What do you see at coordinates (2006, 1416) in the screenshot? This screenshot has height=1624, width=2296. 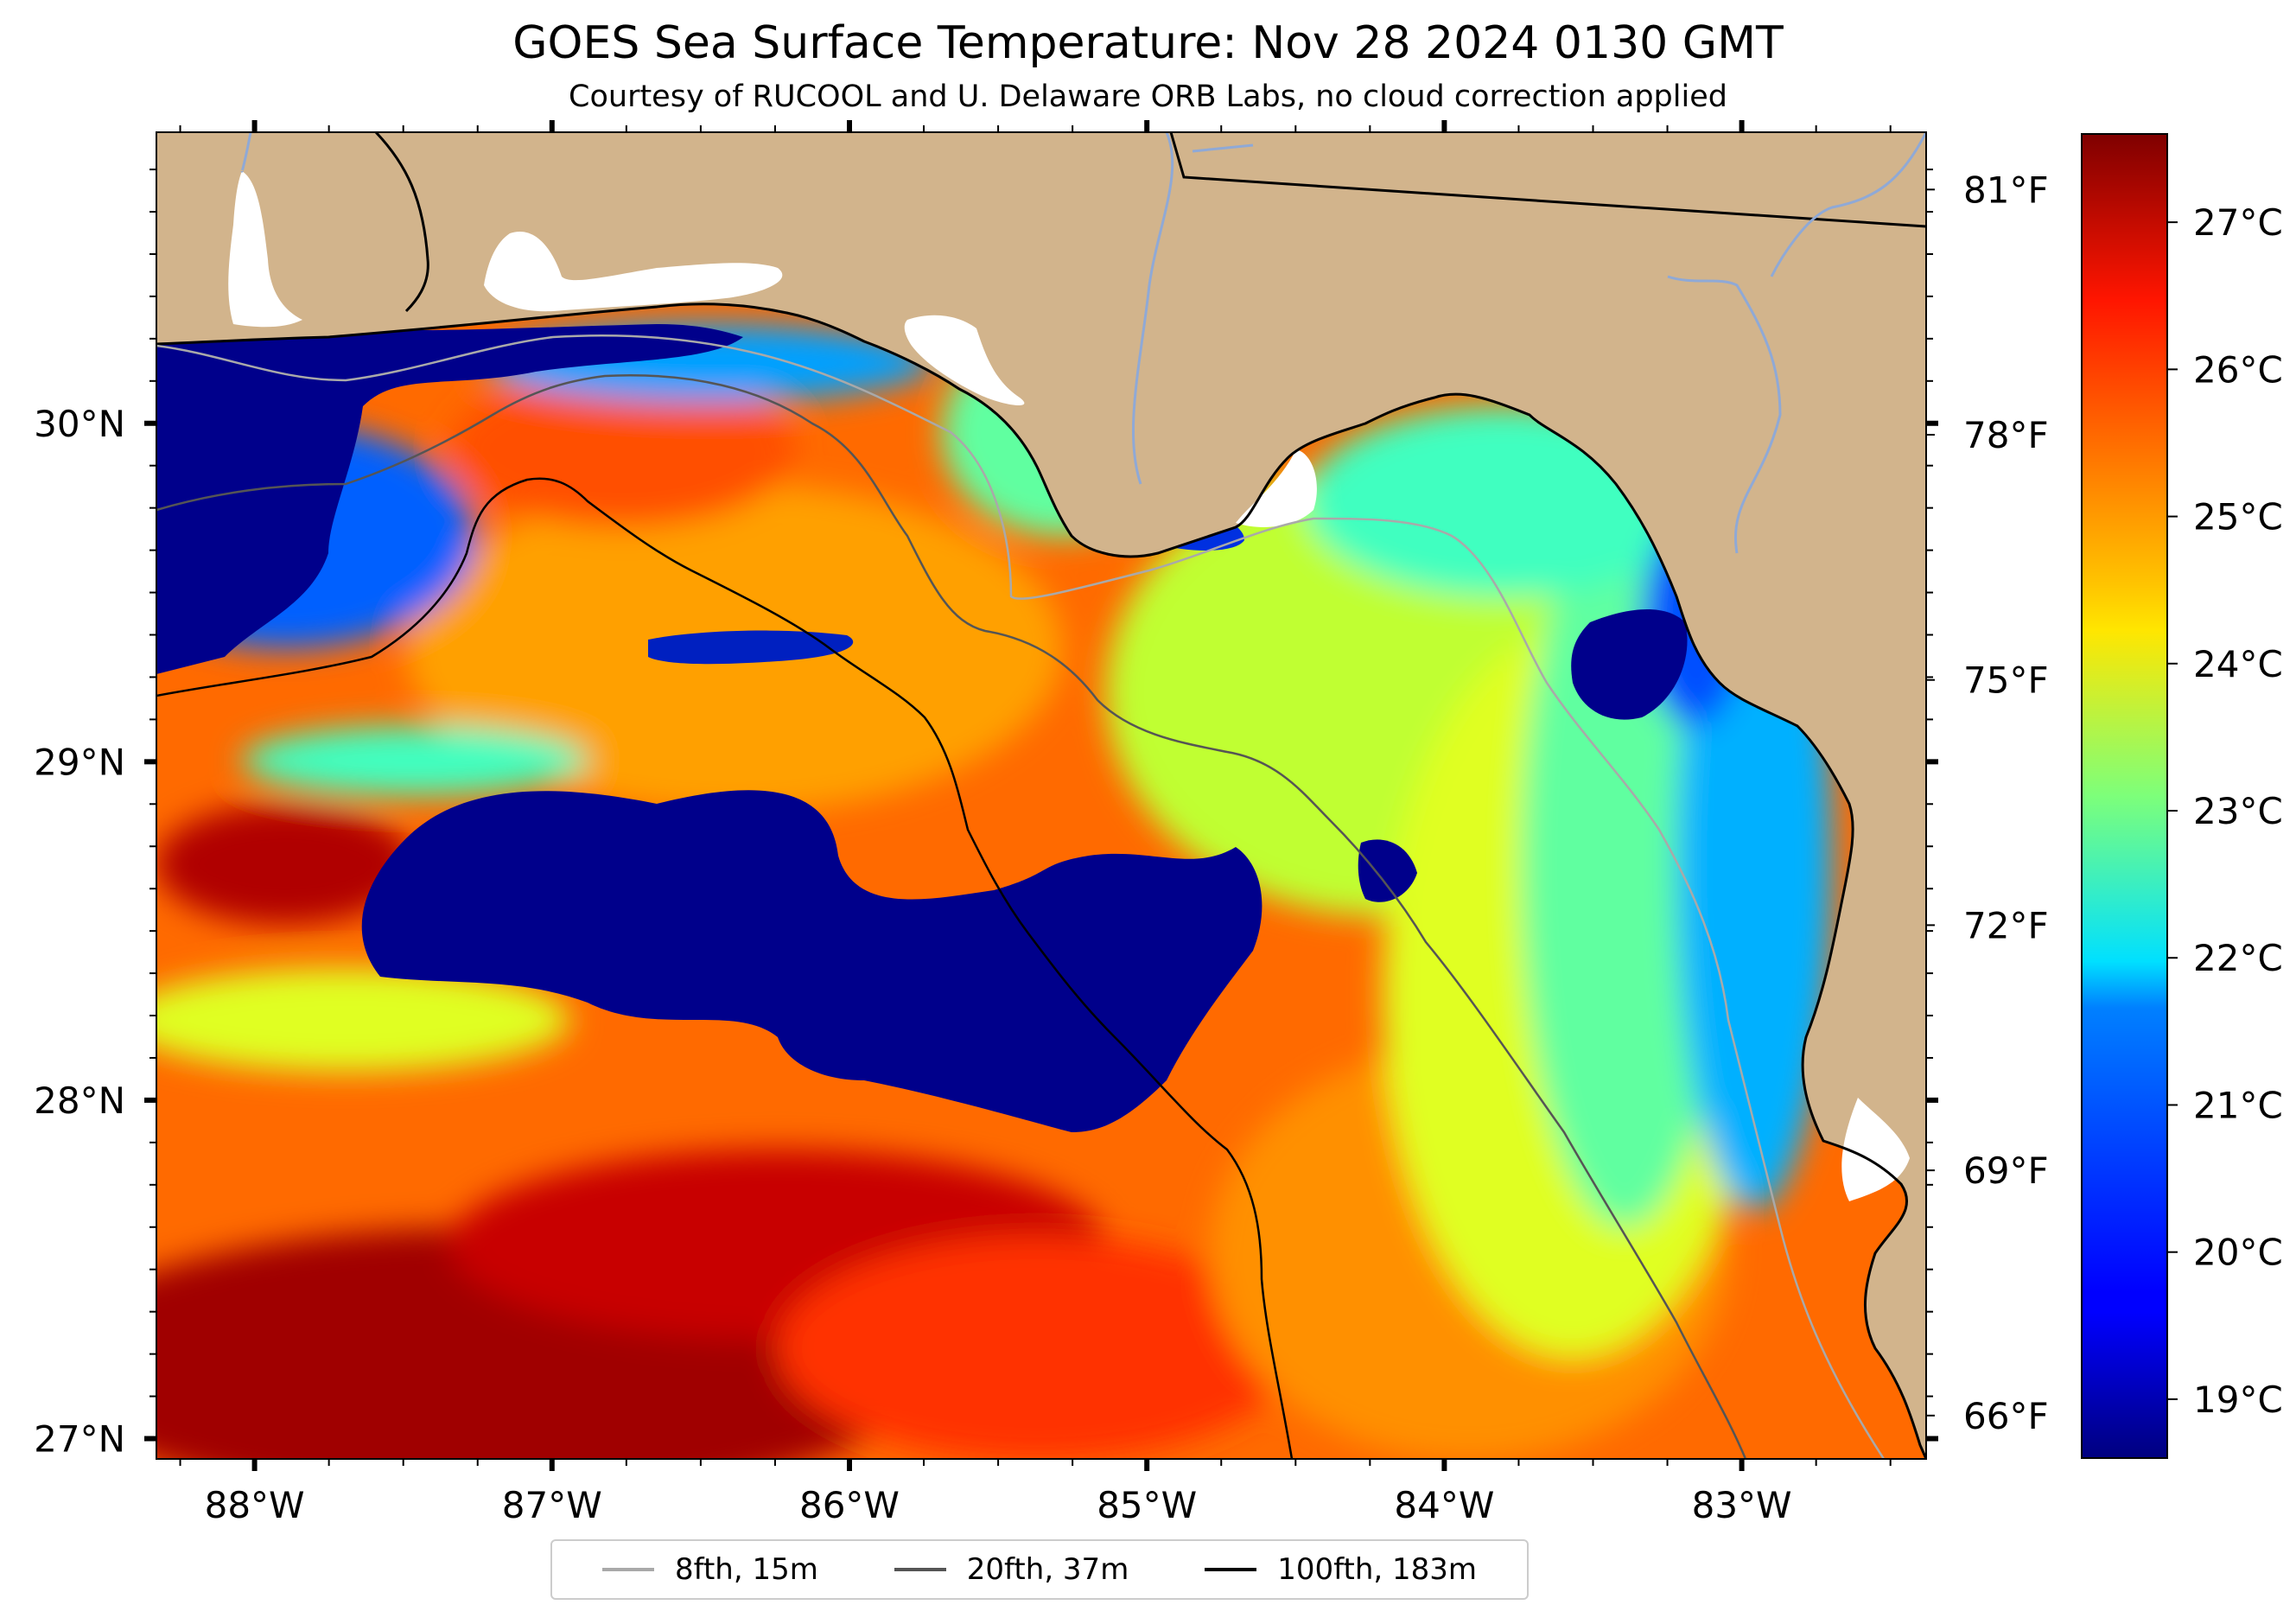 I see `fahrenheit-tick-label: 66°F` at bounding box center [2006, 1416].